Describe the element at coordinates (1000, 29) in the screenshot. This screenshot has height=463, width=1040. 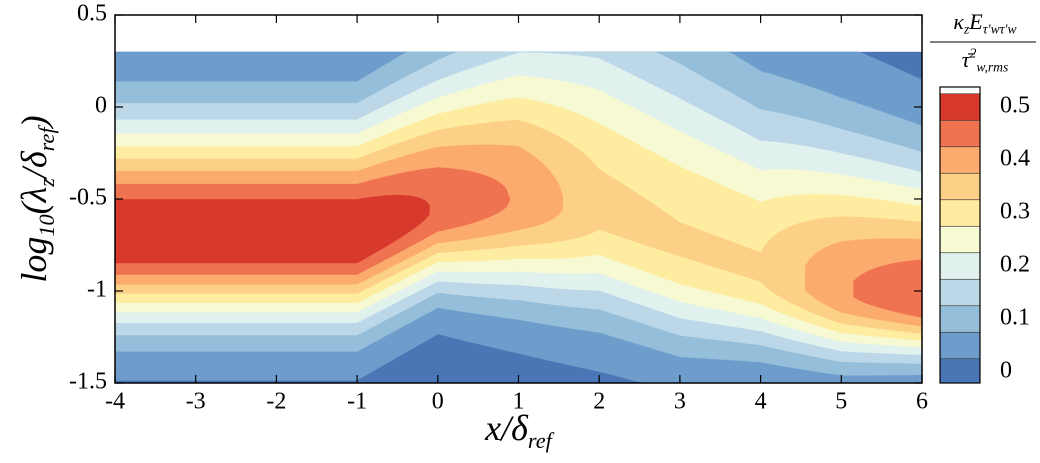
I see `label-part: τ′wτ′w` at that location.